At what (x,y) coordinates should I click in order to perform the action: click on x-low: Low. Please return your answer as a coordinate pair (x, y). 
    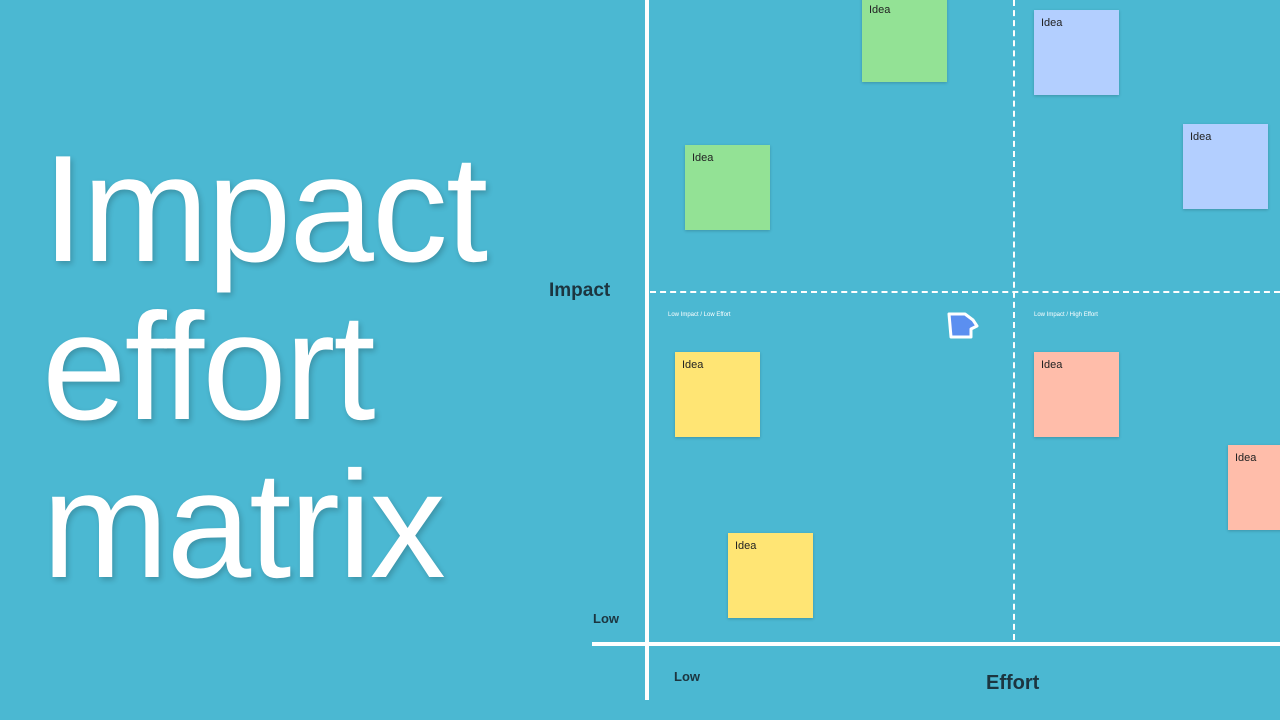
    Looking at the image, I should click on (687, 676).